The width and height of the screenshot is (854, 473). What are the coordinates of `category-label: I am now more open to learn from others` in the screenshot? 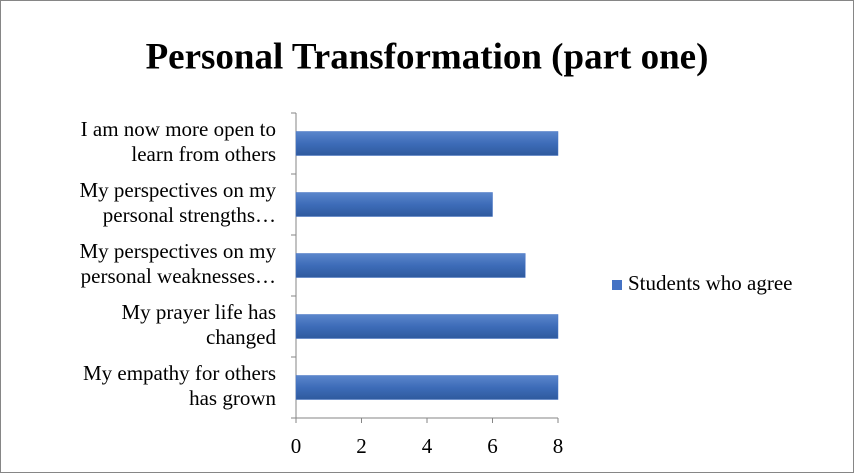 It's located at (178, 141).